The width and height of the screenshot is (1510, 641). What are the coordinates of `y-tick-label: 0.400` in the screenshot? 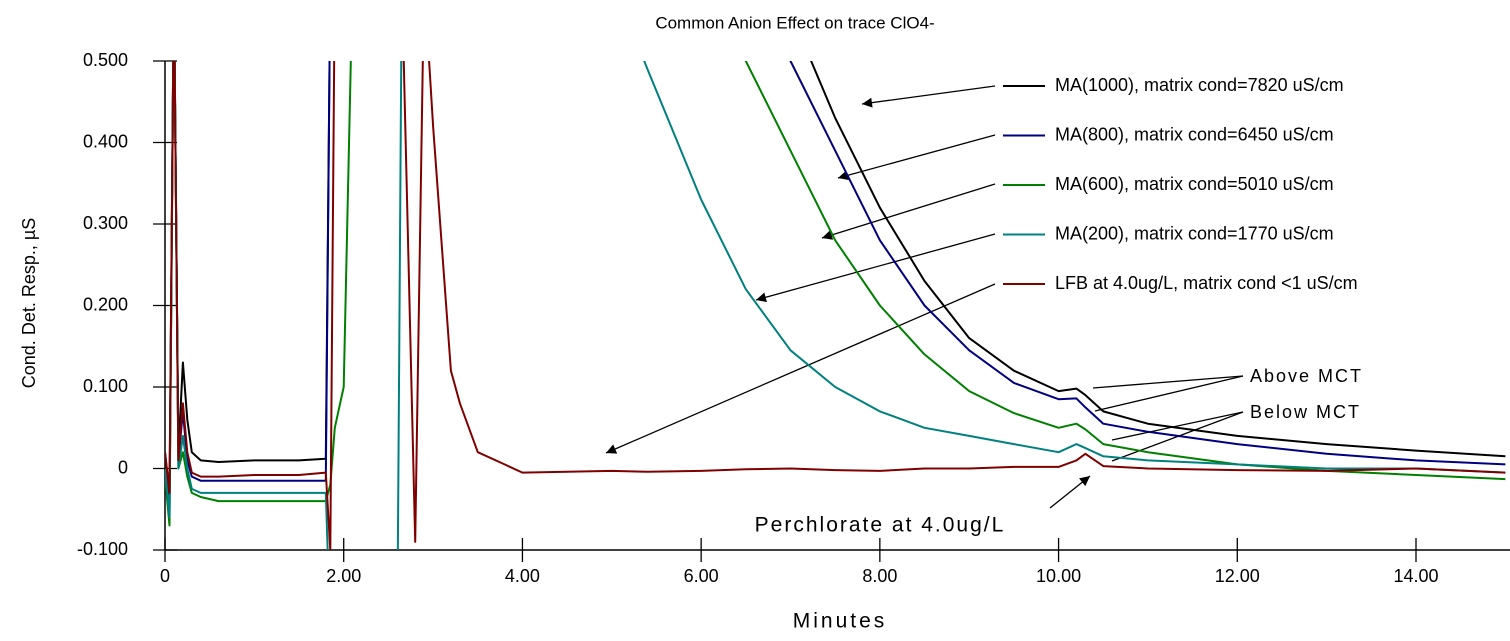 It's located at (105, 141).